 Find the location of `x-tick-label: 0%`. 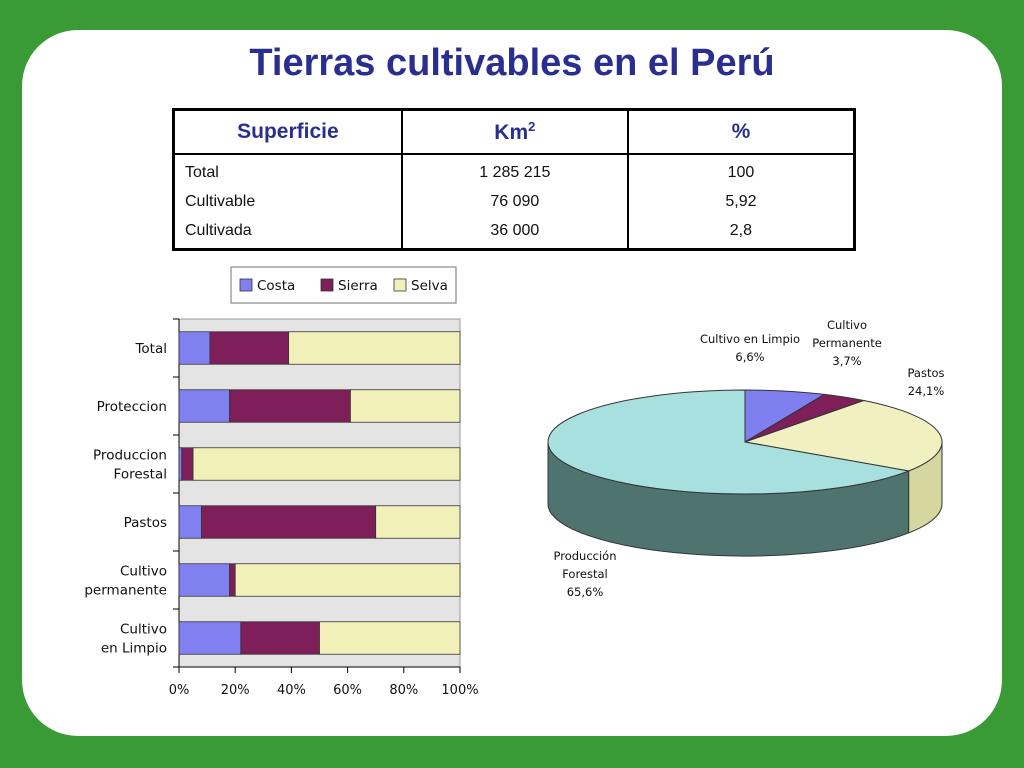

x-tick-label: 0% is located at coordinates (179, 690).